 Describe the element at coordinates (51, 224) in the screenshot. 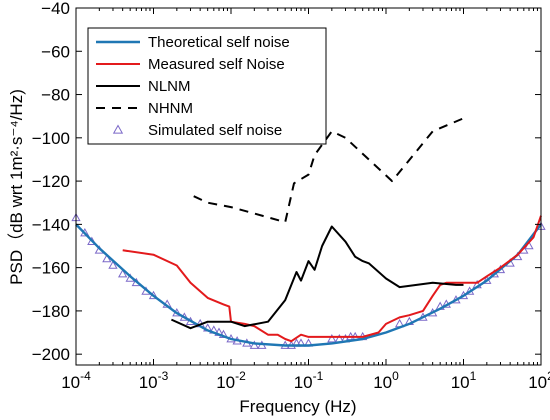

I see `y-tick-label: −140` at that location.